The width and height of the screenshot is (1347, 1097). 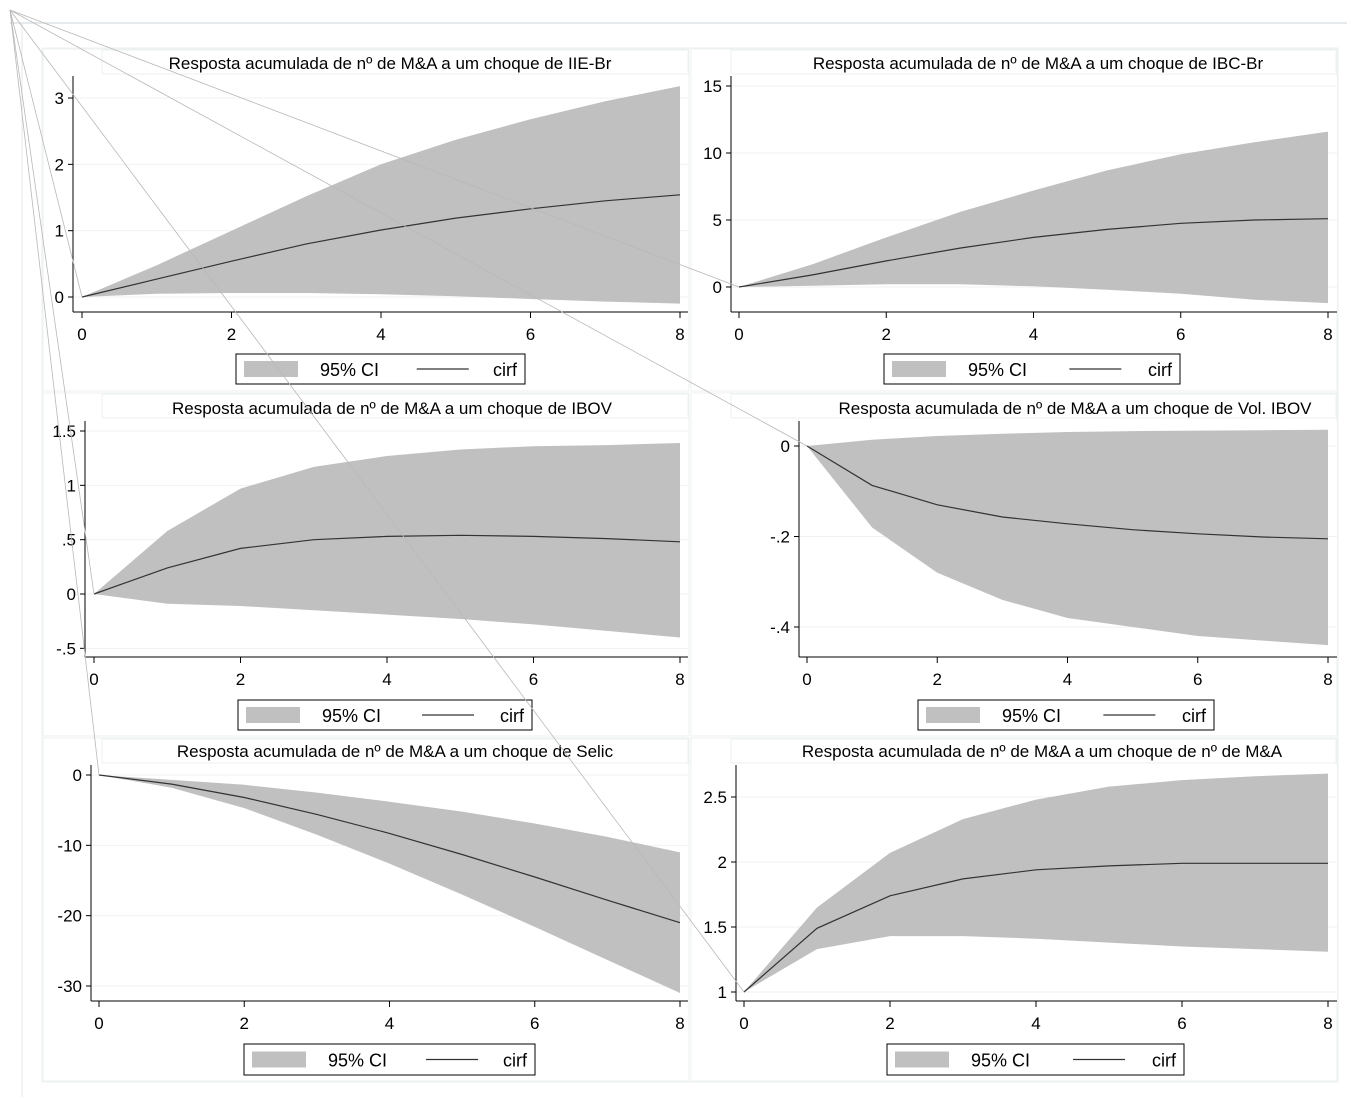 I want to click on y-tick-label: 3, so click(x=59, y=98).